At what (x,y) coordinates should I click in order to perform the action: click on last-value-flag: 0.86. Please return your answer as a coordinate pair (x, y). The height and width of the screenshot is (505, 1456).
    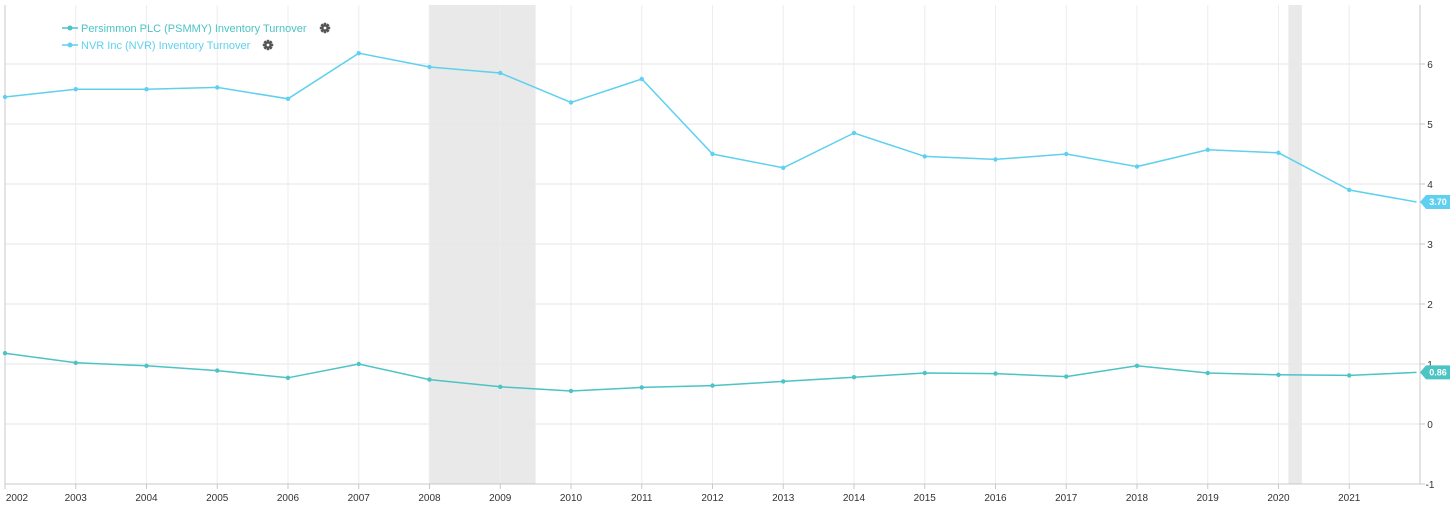
    Looking at the image, I should click on (1435, 372).